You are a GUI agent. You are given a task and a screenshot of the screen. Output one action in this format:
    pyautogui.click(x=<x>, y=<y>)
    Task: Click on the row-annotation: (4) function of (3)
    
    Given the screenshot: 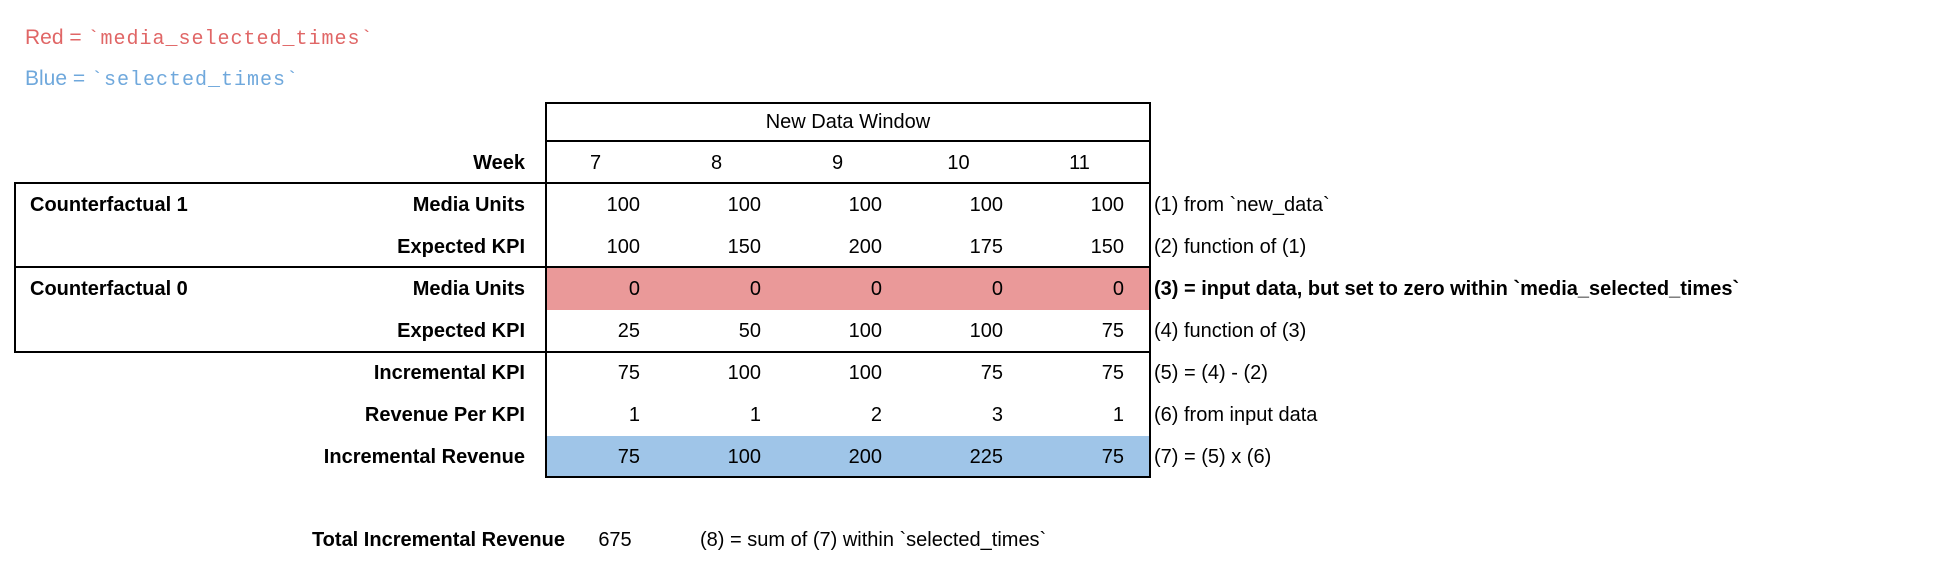 What is the action you would take?
    pyautogui.click(x=1230, y=330)
    